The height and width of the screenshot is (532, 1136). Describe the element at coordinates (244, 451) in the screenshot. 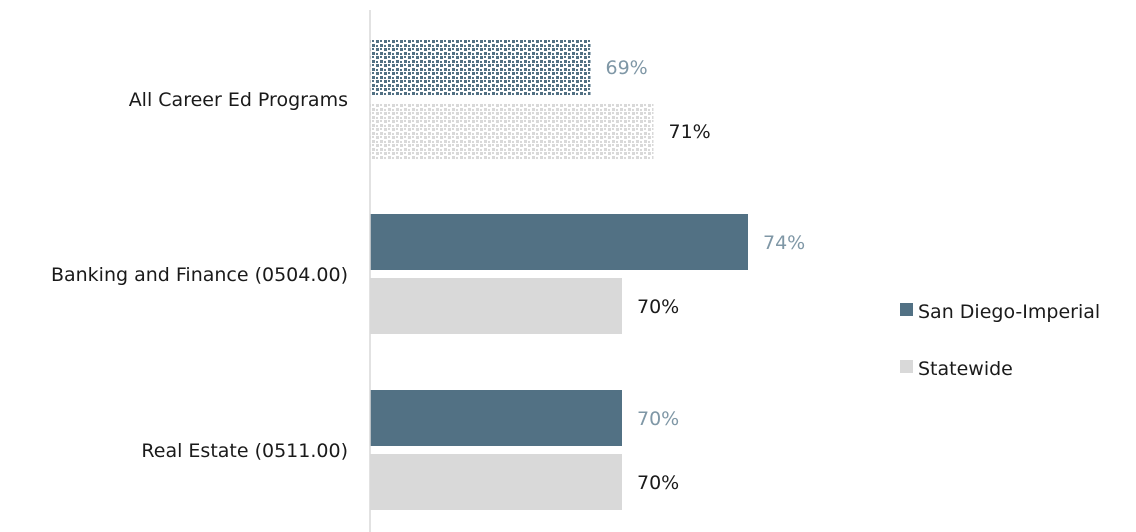

I see `category-label-real-estate-0511-00: Real Estate (0511.00)` at that location.